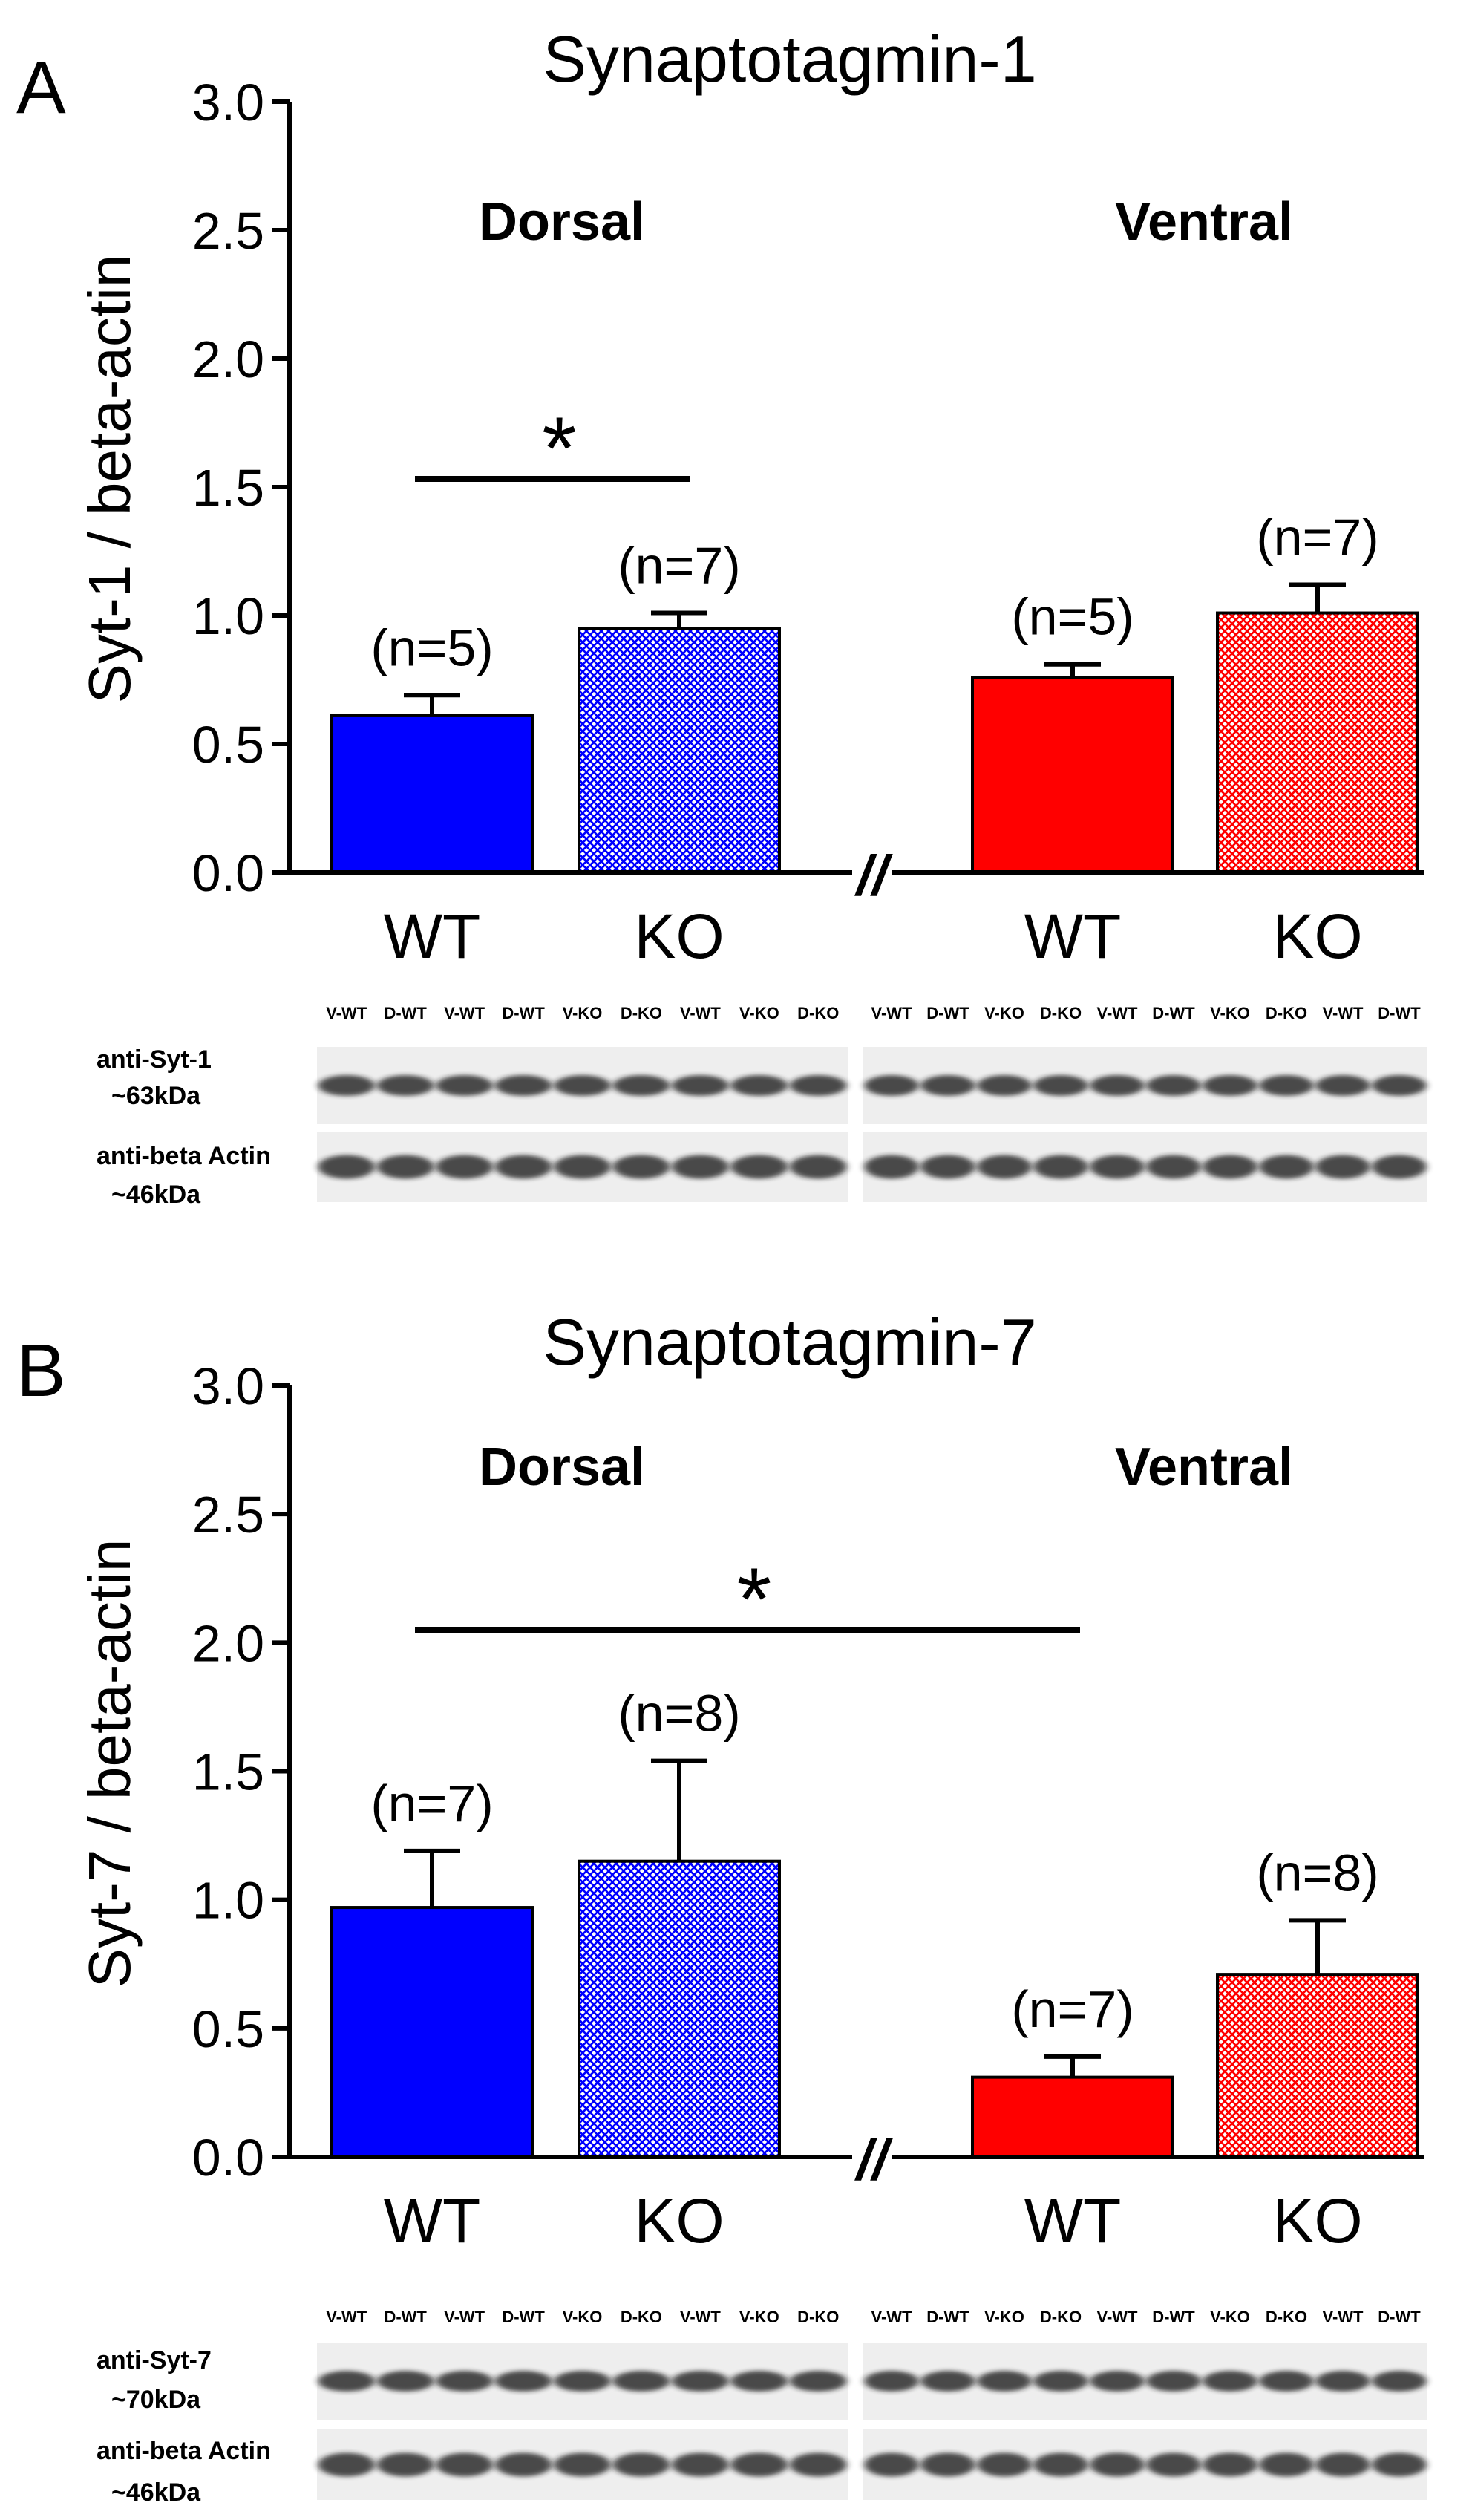 The image size is (1472, 2520). I want to click on bar-dorsal-ko, so click(680, 2009).